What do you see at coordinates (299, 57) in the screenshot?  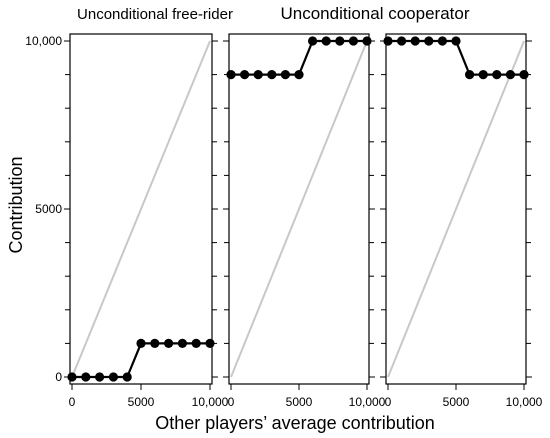 I see `panel-2-series-line` at bounding box center [299, 57].